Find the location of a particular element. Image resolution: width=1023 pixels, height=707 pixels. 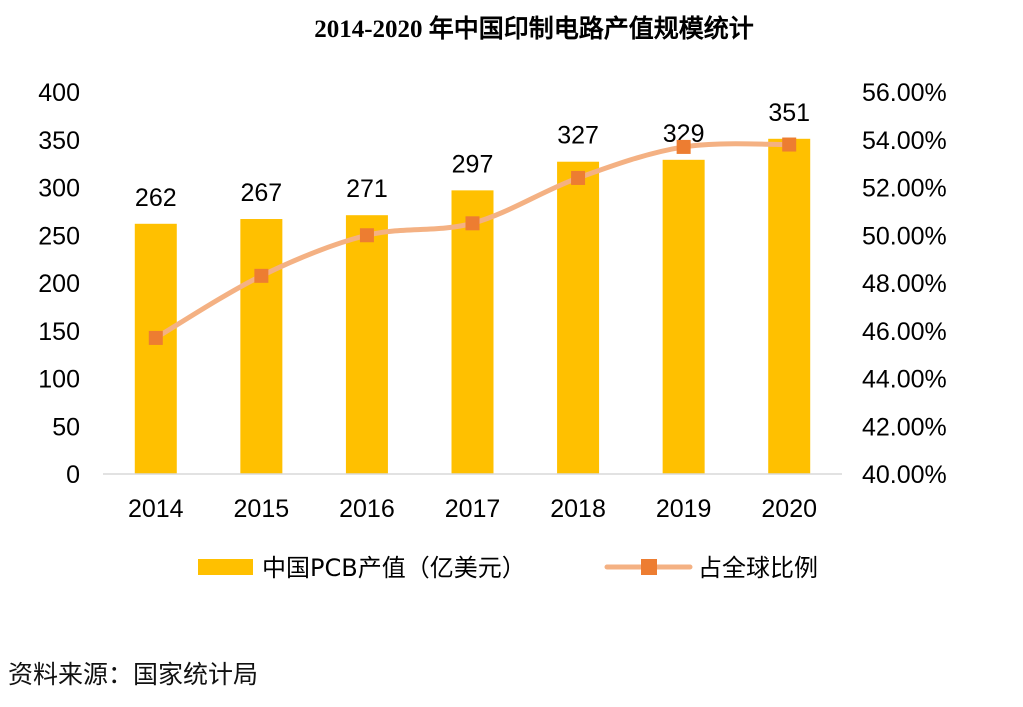

x-tick-label: 2019 is located at coordinates (684, 509).